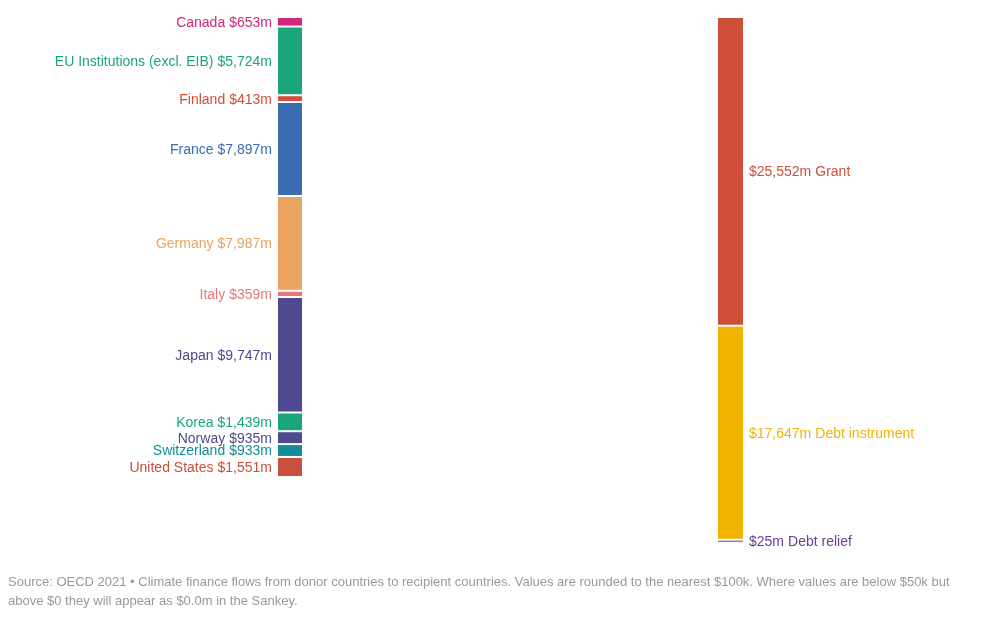  I want to click on category-label: Finland, so click(202, 98).